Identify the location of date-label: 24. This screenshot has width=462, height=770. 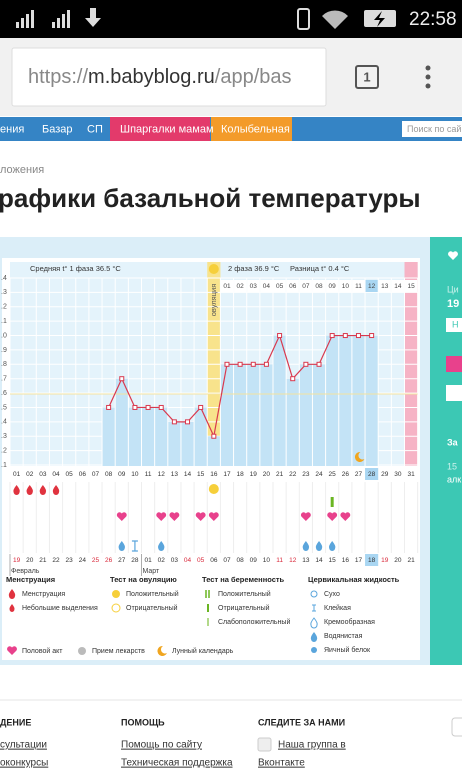
(83, 560).